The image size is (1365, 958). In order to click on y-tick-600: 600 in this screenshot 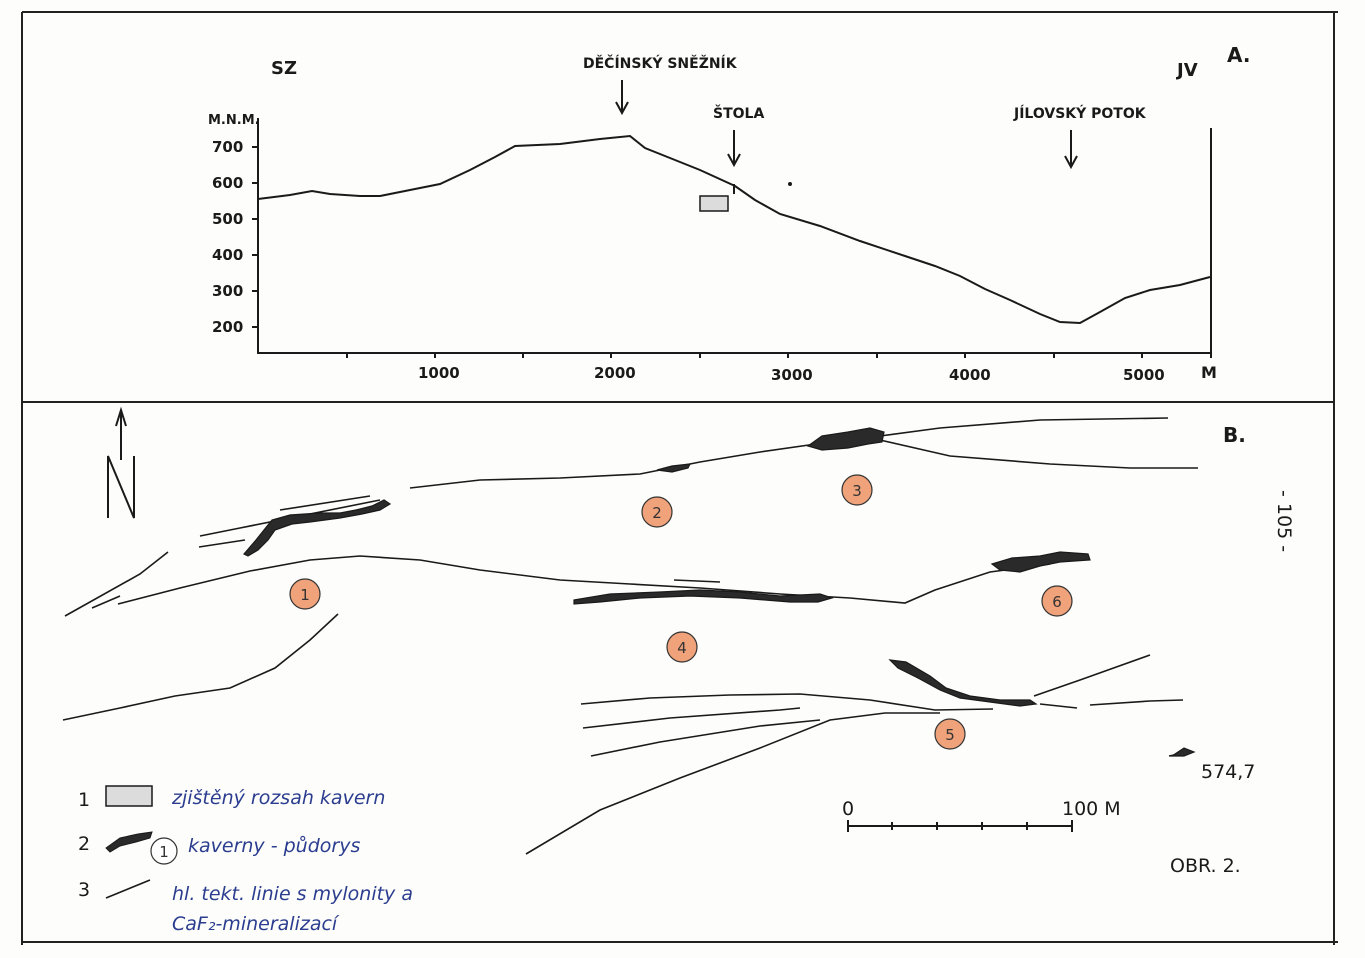, I will do `click(227, 183)`.